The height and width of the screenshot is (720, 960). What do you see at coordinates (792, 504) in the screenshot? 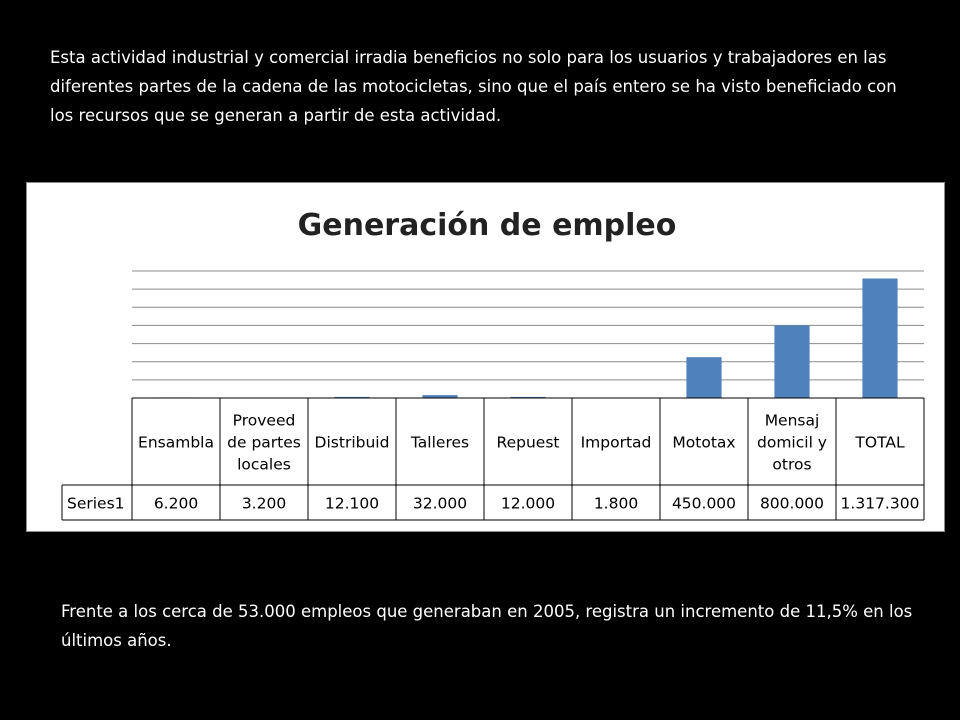
I see `data-value-label: 800.000` at bounding box center [792, 504].